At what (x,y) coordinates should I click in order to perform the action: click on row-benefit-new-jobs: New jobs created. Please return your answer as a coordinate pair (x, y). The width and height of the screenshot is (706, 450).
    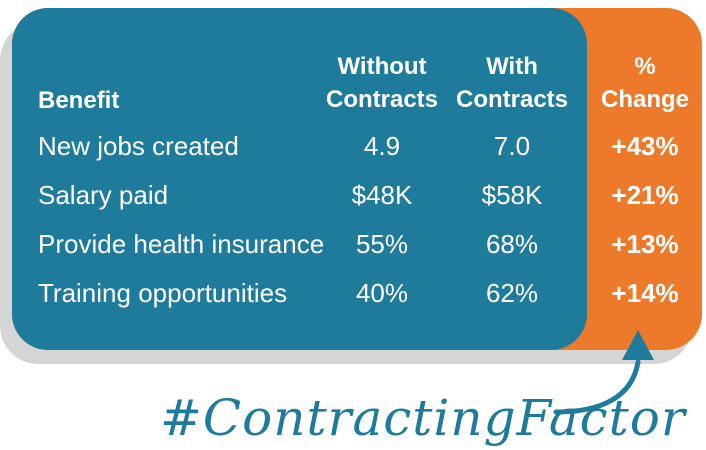
    Looking at the image, I should click on (138, 146).